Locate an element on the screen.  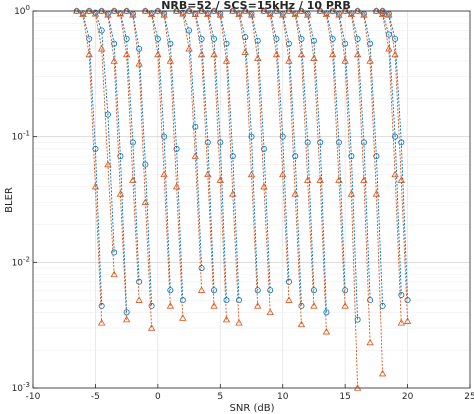
x-tick-label: 5 is located at coordinates (220, 397).